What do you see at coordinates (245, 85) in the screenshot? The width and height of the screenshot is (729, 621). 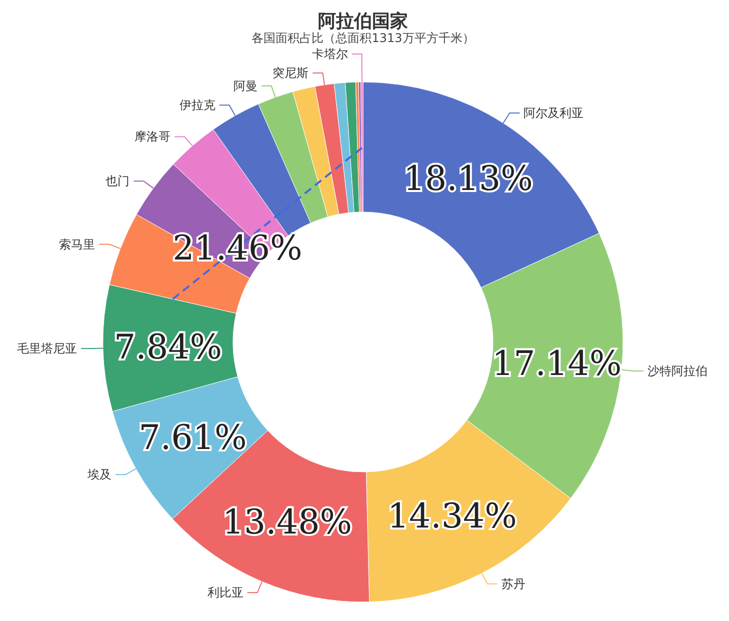 I see `slice-label: 阿曼` at bounding box center [245, 85].